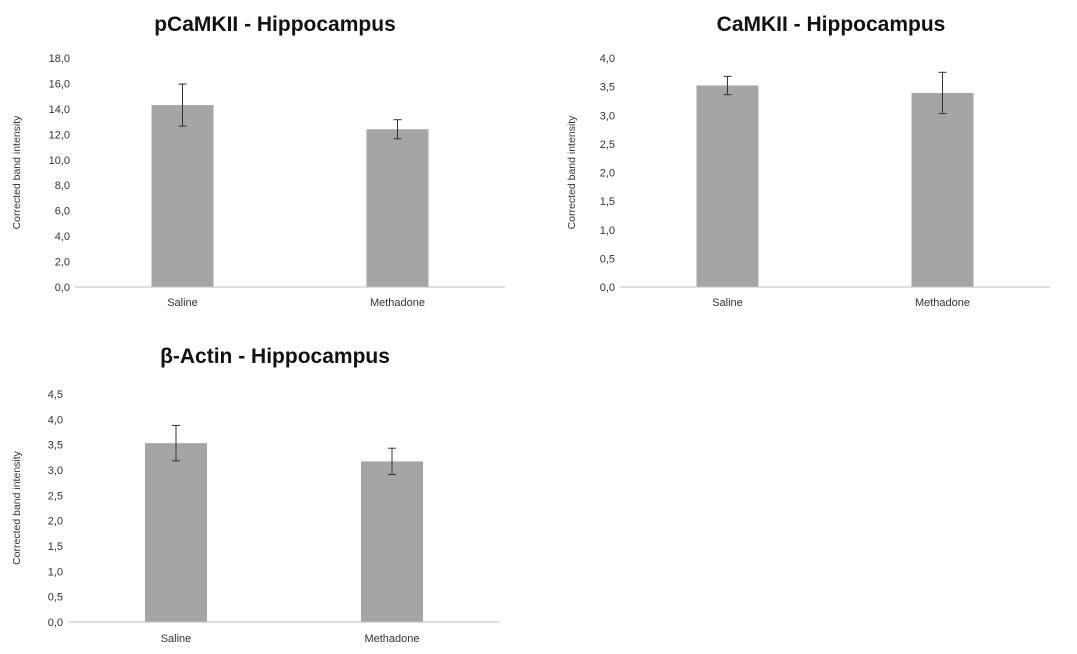 The height and width of the screenshot is (654, 1077). I want to click on y-tick-label: 16,0, so click(59, 84).